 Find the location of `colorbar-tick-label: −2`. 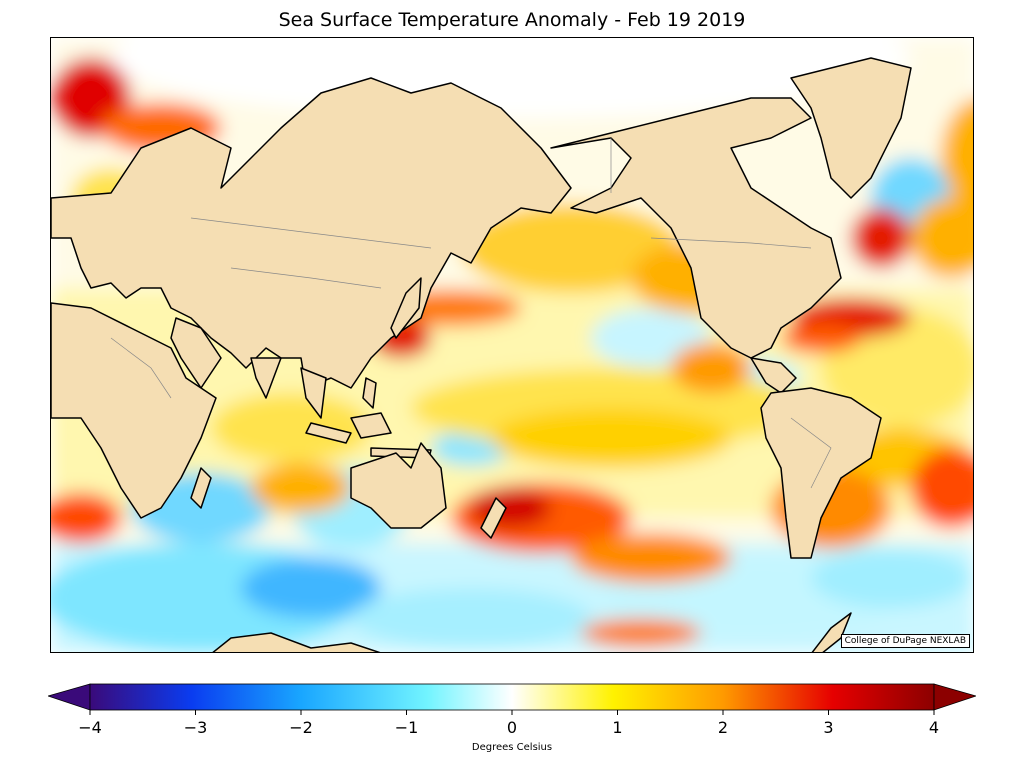

colorbar-tick-label: −2 is located at coordinates (301, 727).